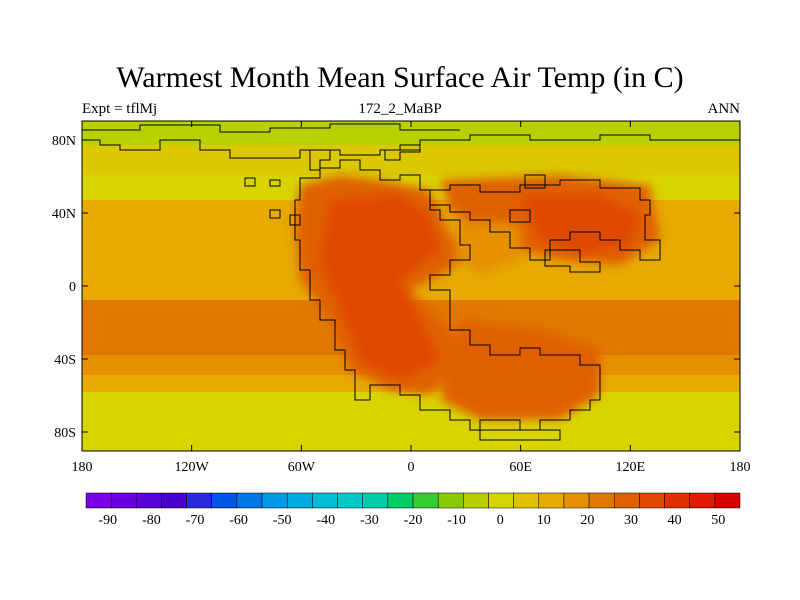  I want to click on colorbar-label: -70, so click(195, 520).